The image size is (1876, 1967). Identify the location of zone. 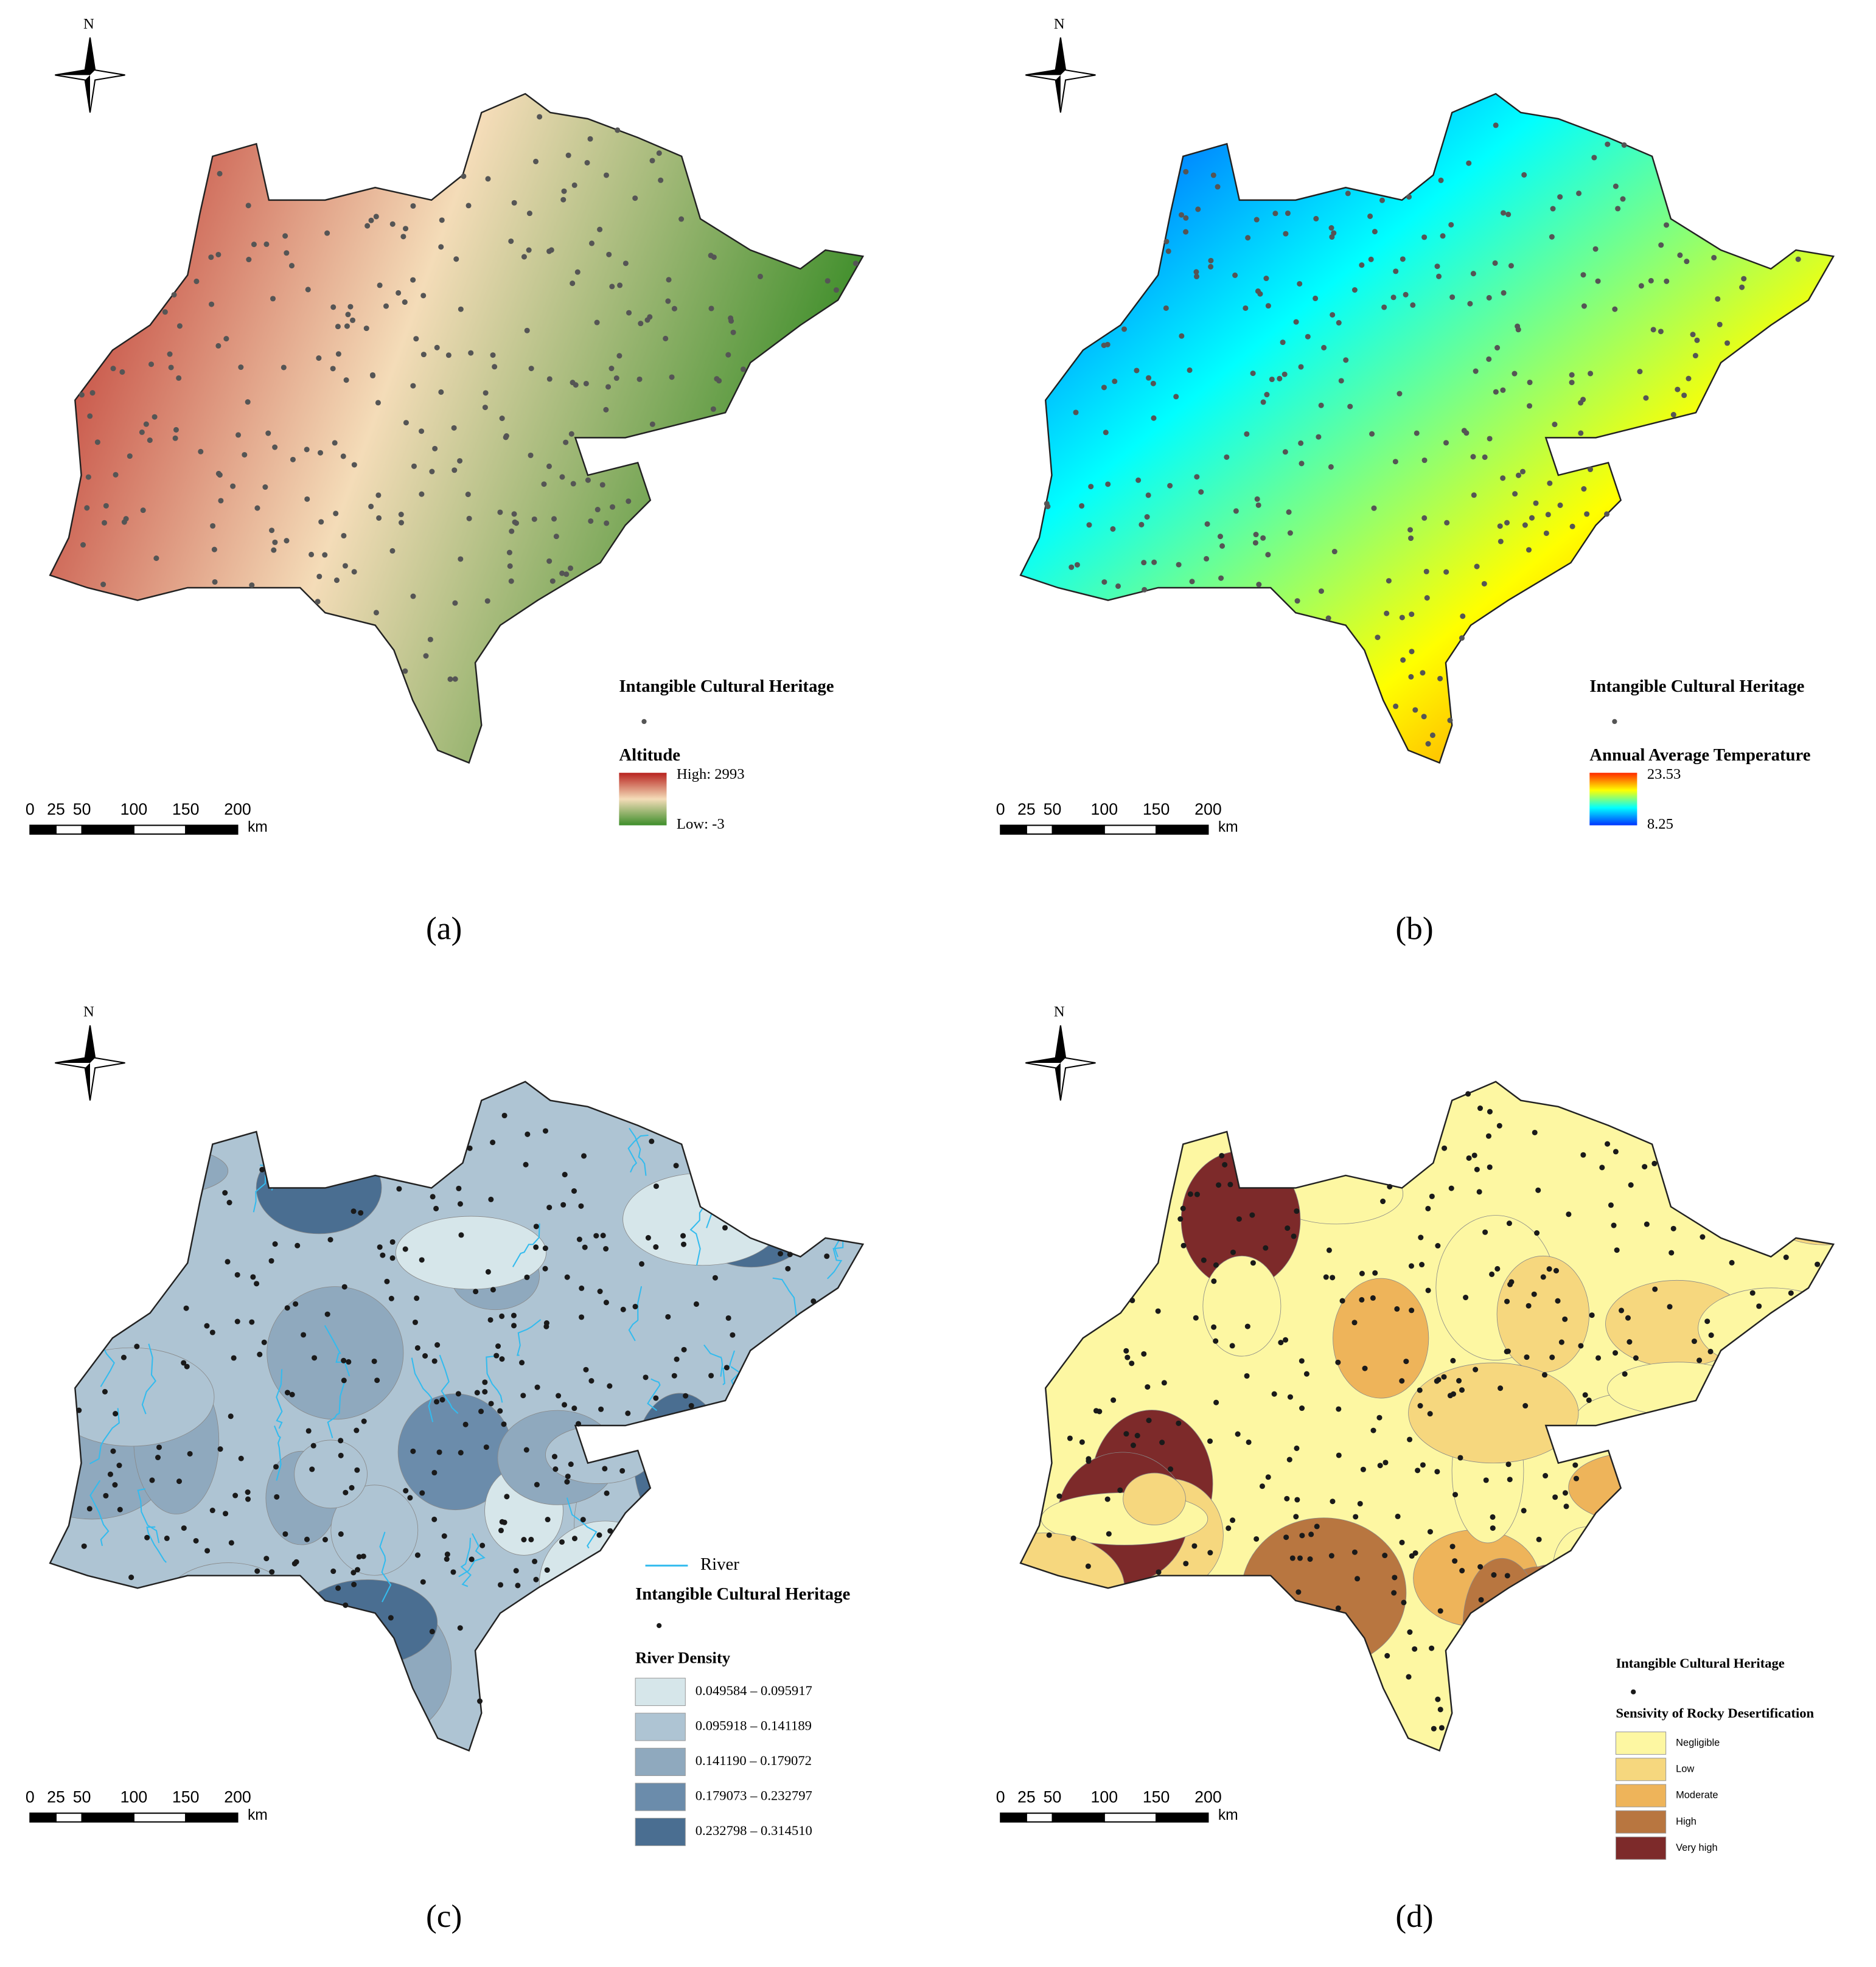
(1543, 1314).